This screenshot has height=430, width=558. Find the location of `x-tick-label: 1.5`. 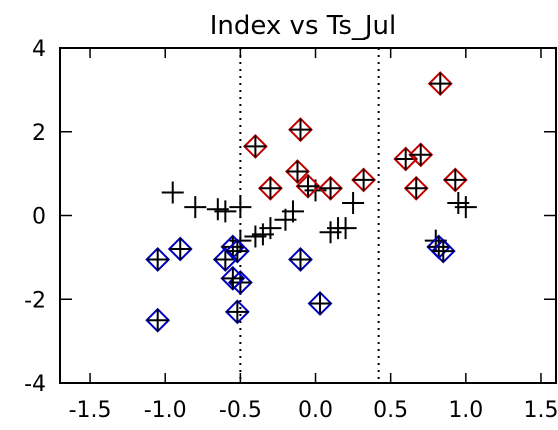

x-tick-label: 1.5 is located at coordinates (540, 410).